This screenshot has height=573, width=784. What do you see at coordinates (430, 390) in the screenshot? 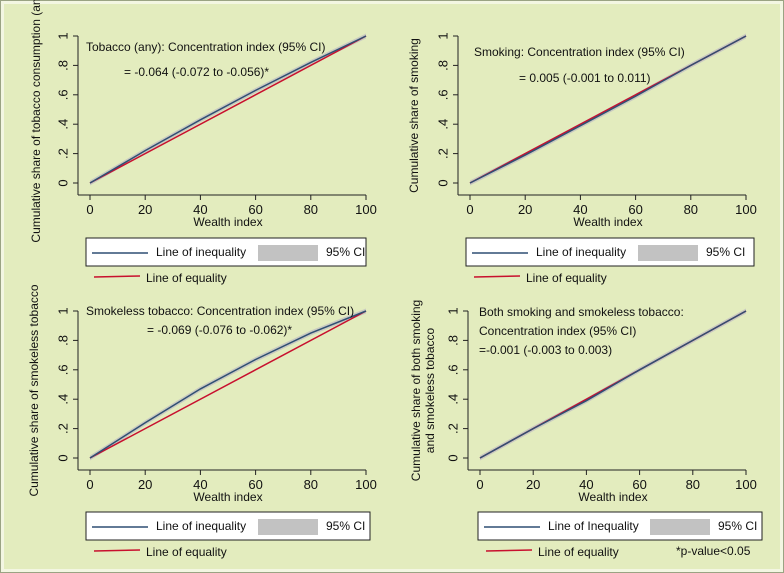
I see `y-axis-label-line2: and smokeless tobacco` at bounding box center [430, 390].